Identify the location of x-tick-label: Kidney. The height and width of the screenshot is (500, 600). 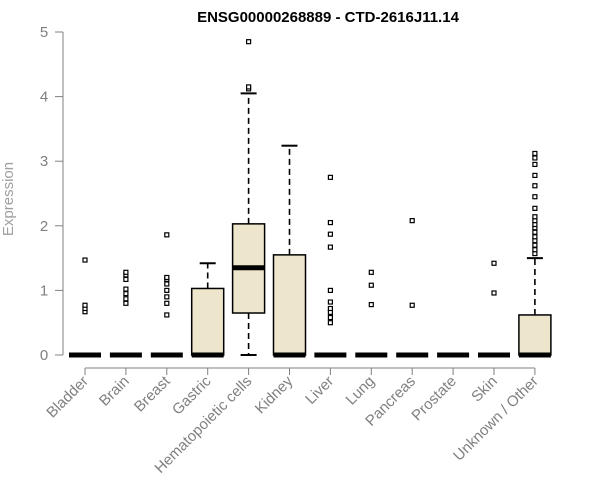
(274, 394).